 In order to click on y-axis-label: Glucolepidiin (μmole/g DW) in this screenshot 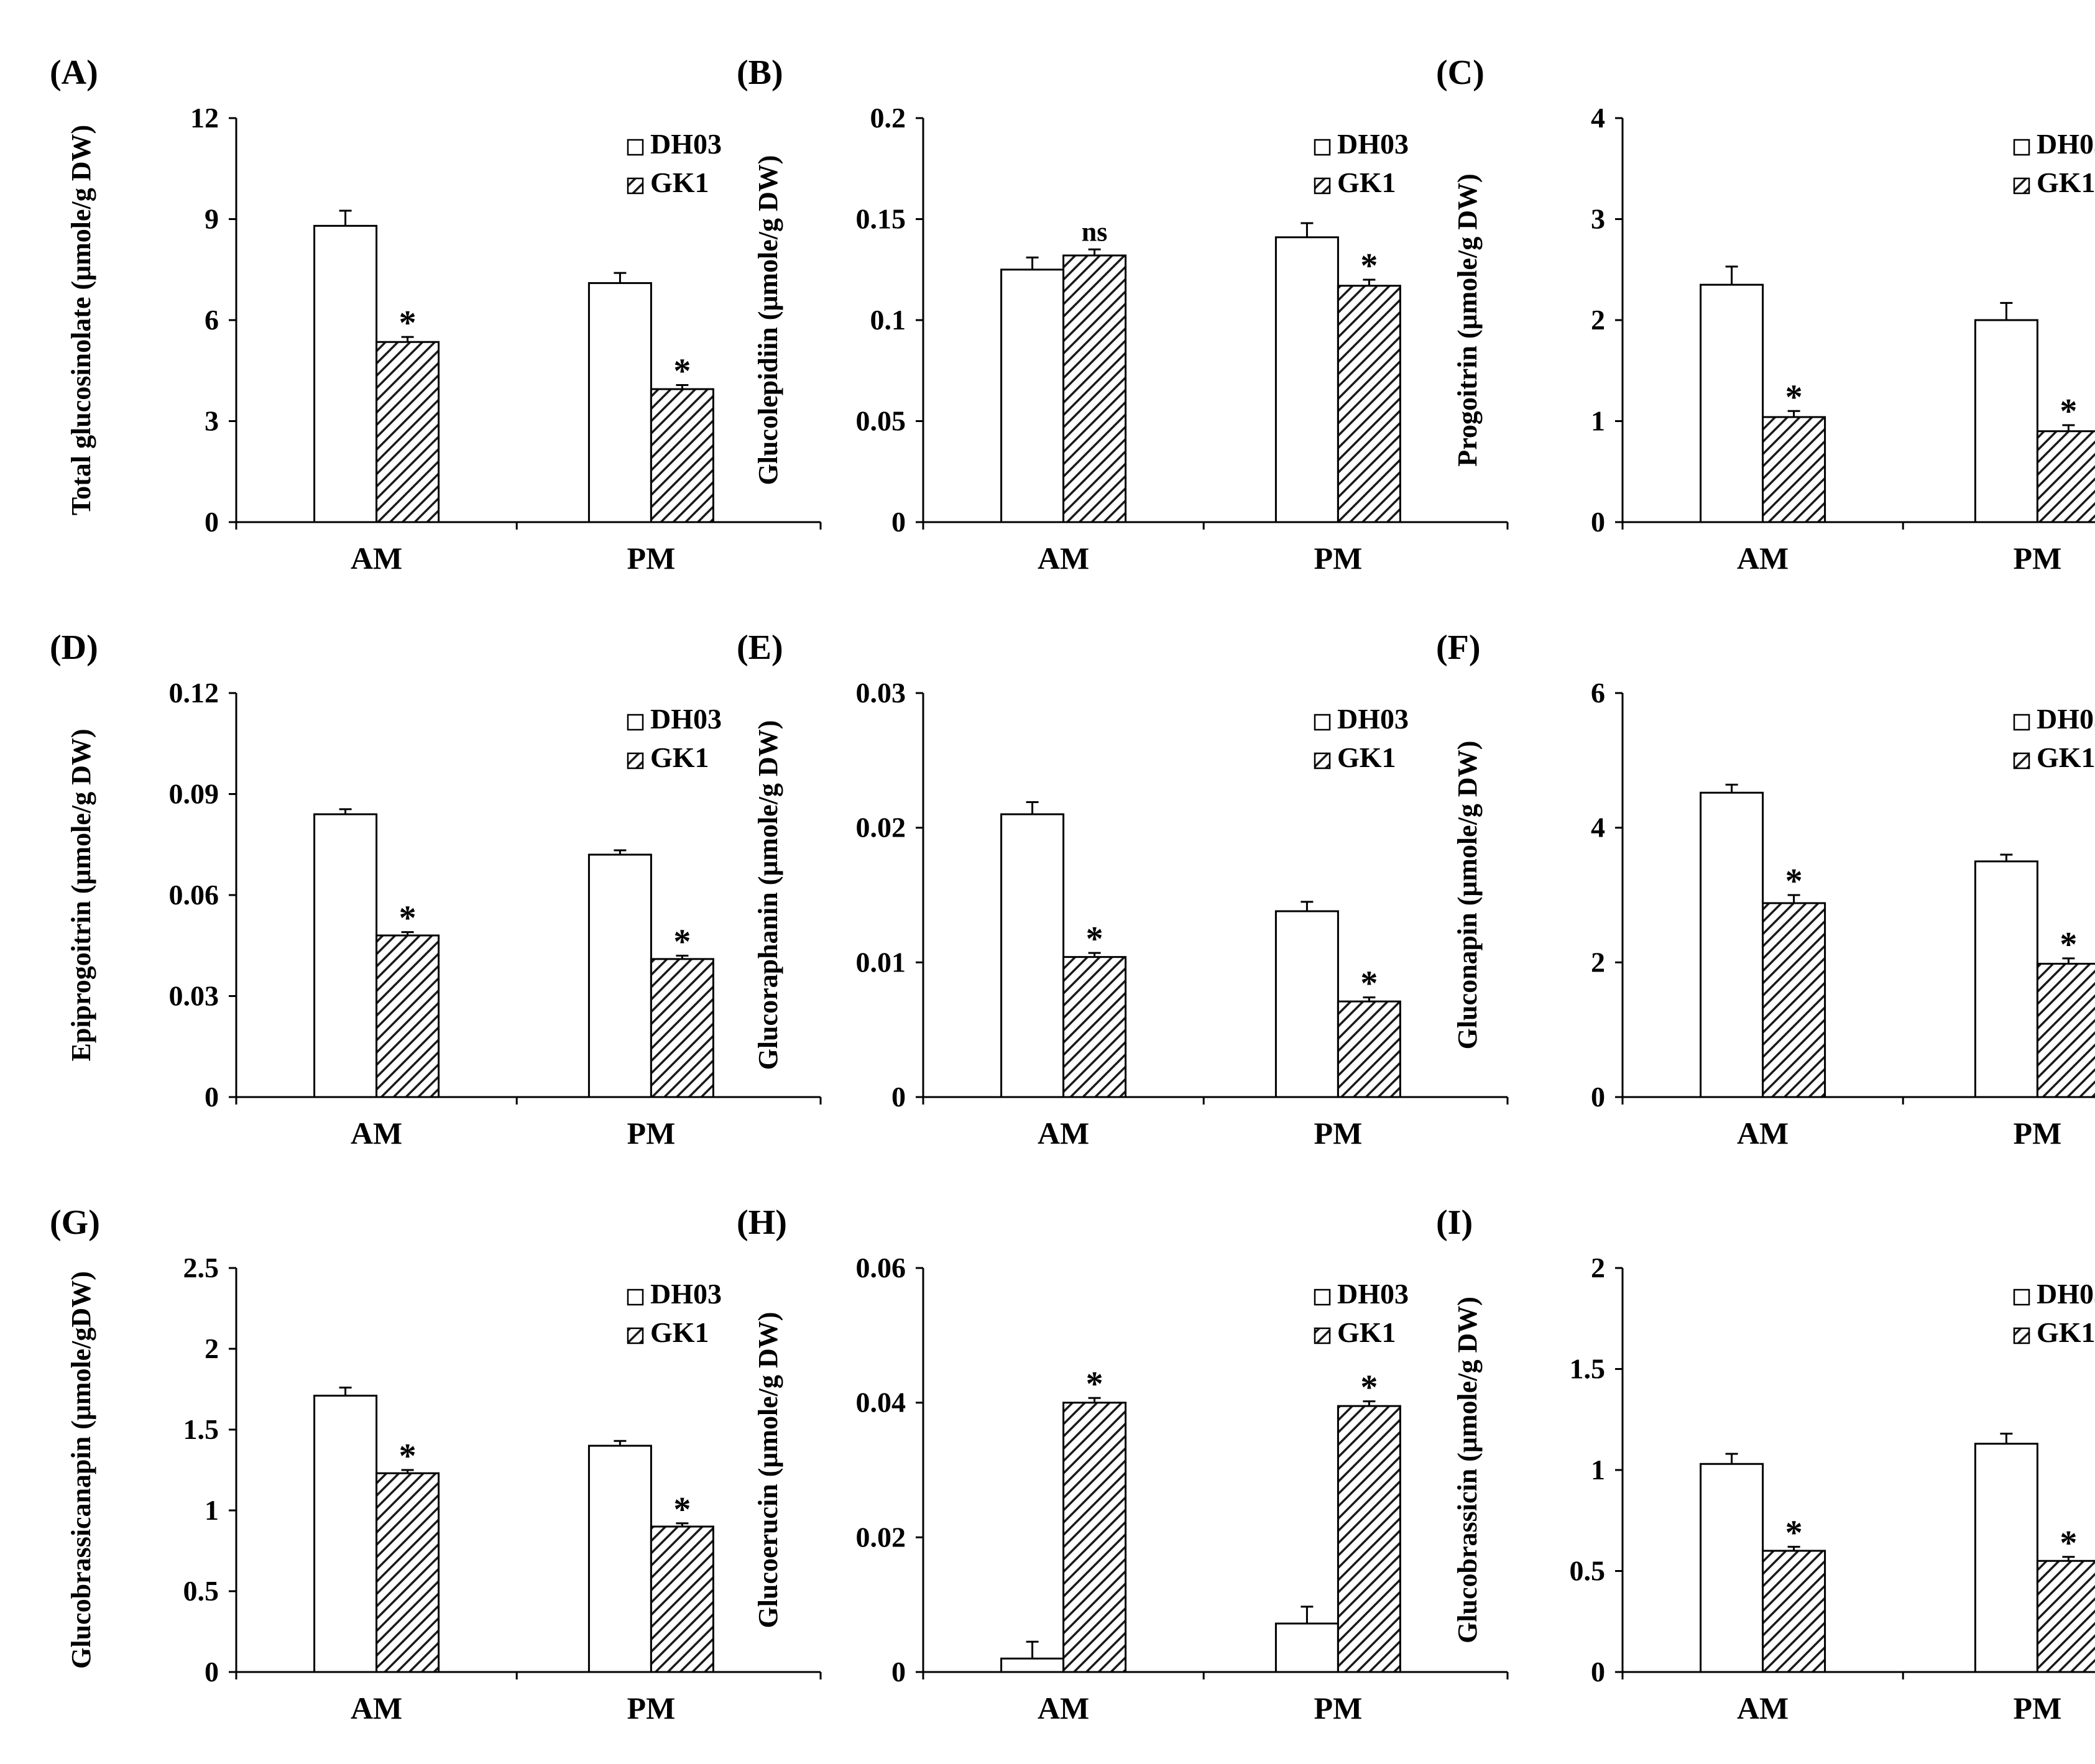, I will do `click(768, 320)`.